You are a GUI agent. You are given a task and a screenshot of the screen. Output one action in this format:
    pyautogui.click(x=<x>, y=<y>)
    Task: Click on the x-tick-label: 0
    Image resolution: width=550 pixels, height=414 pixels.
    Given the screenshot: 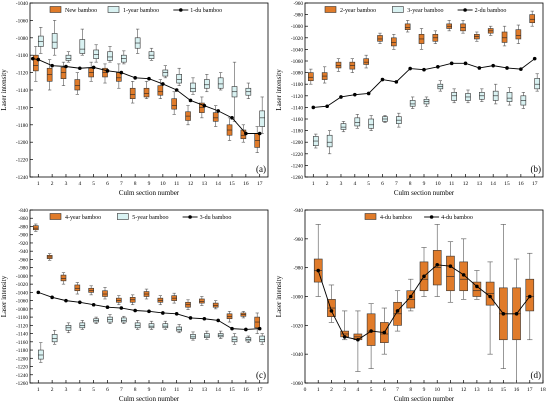 What is the action you would take?
    pyautogui.click(x=305, y=390)
    